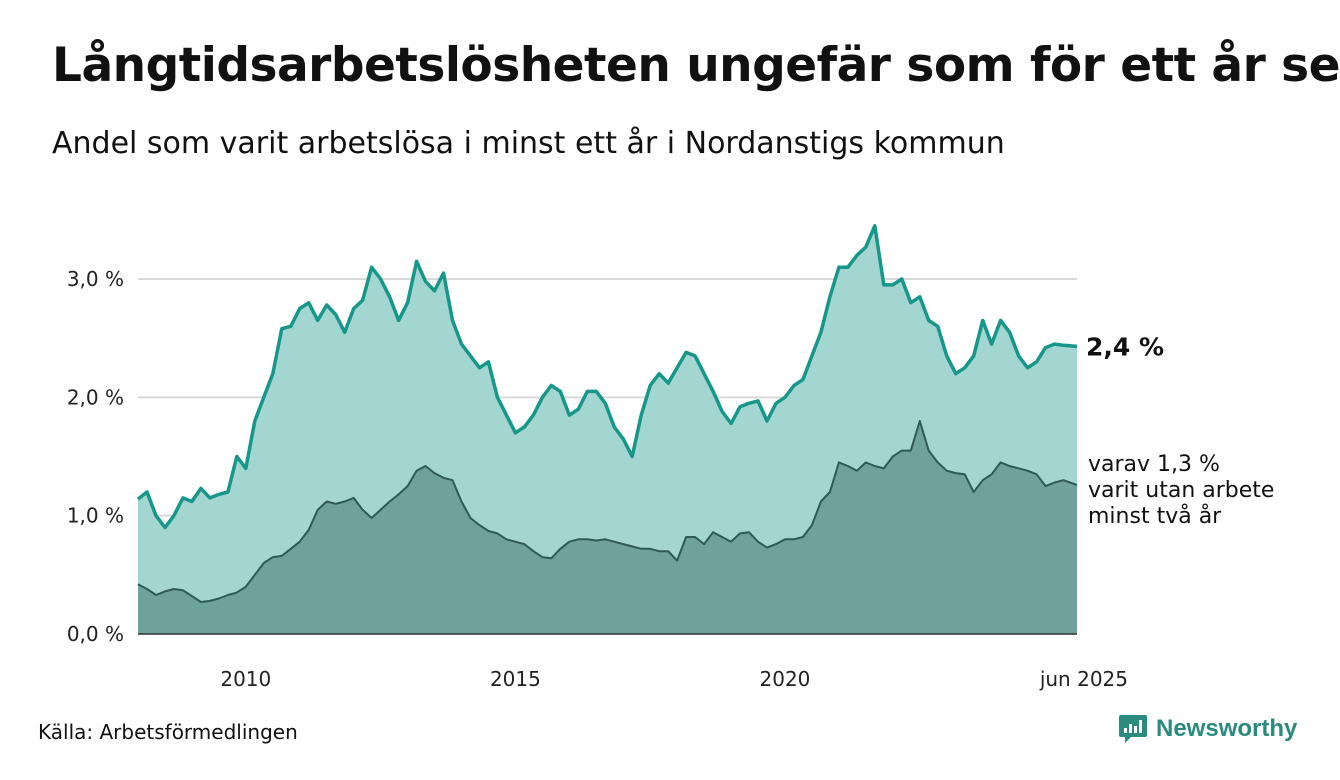 This screenshot has height=780, width=1340. I want to click on end-value-label-two-years: varav 1,3 %, so click(1154, 464).